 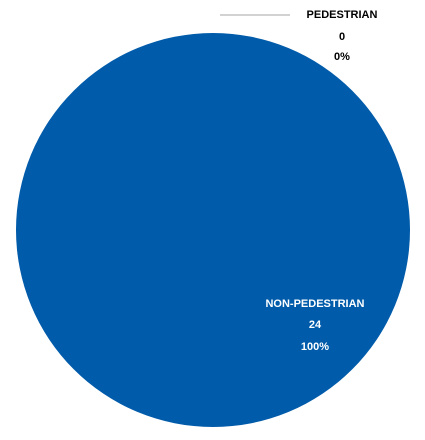 I want to click on non-pedestrian-label: NON-PEDESTRIAN 24 100%, so click(x=314, y=325).